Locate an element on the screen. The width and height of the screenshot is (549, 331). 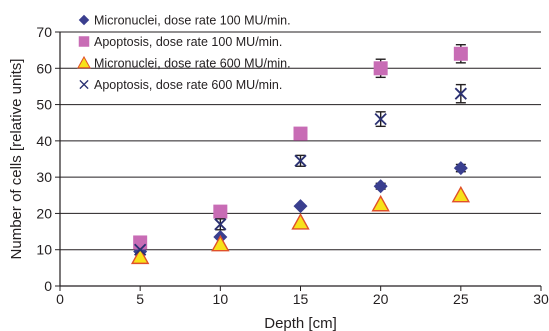
x-tick-label: 15 is located at coordinates (301, 299).